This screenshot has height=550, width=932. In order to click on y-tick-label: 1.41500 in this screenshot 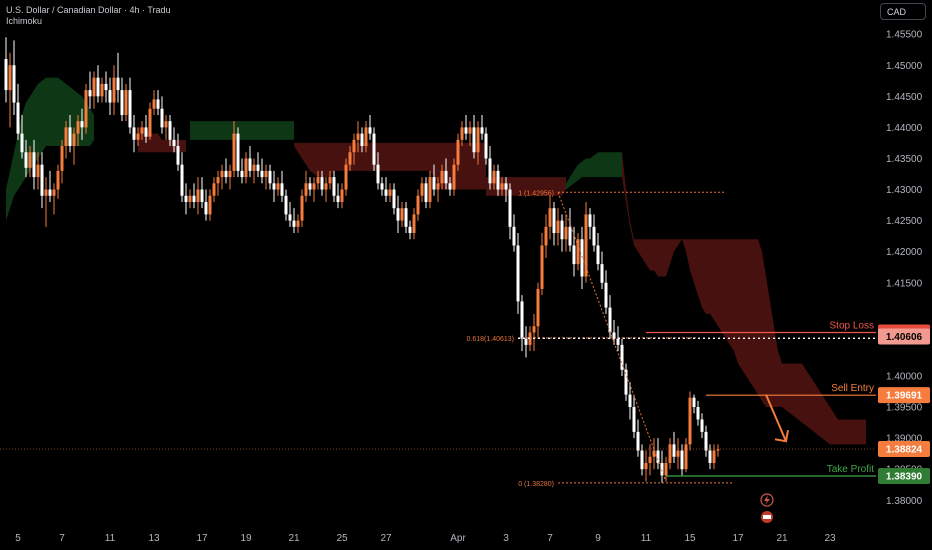, I will do `click(904, 283)`.